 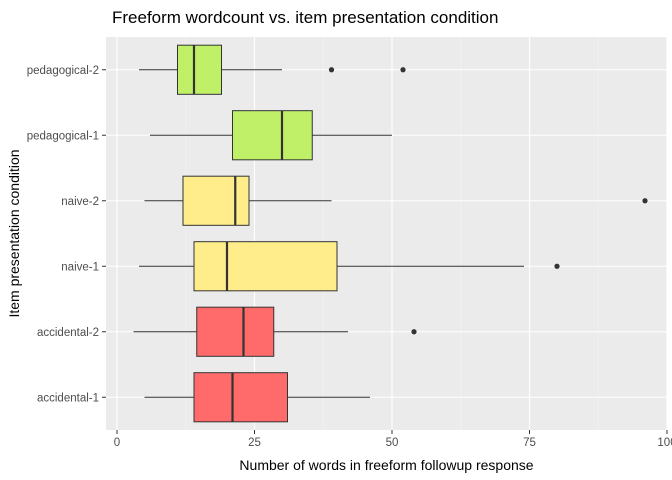 What do you see at coordinates (80, 202) in the screenshot?
I see `y-tick-label: naive-2` at bounding box center [80, 202].